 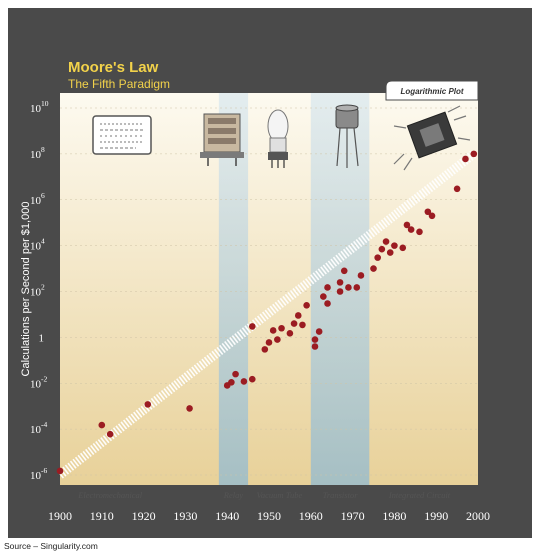 What do you see at coordinates (38, 474) in the screenshot?
I see `y-tick-label: 10⁻⁶` at bounding box center [38, 474].